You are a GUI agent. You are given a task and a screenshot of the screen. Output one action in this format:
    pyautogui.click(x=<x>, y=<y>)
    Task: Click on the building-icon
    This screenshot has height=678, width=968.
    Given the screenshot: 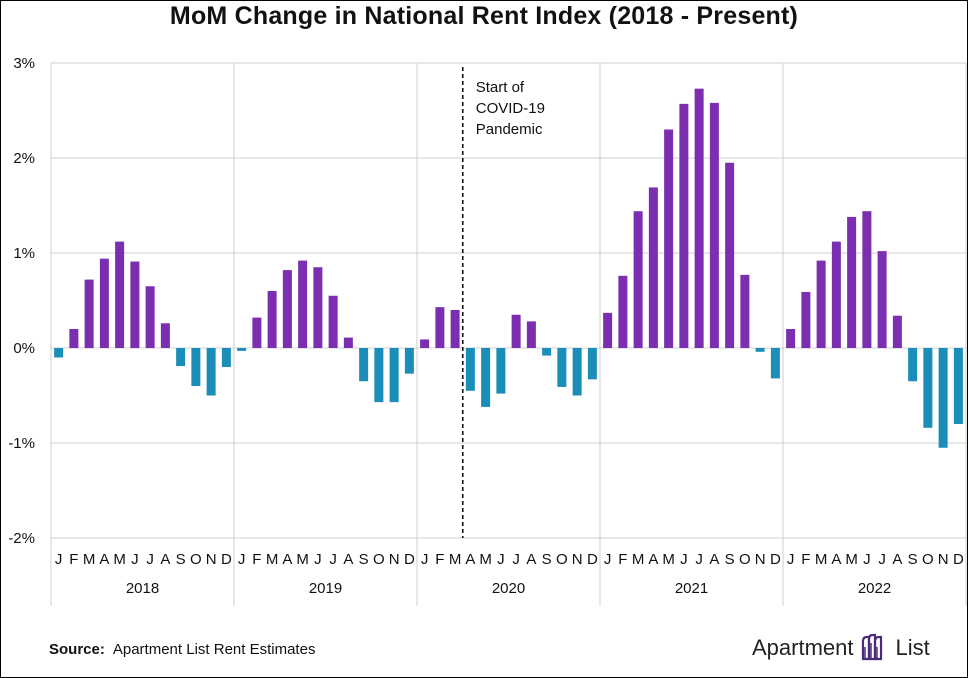 What is the action you would take?
    pyautogui.click(x=871, y=647)
    